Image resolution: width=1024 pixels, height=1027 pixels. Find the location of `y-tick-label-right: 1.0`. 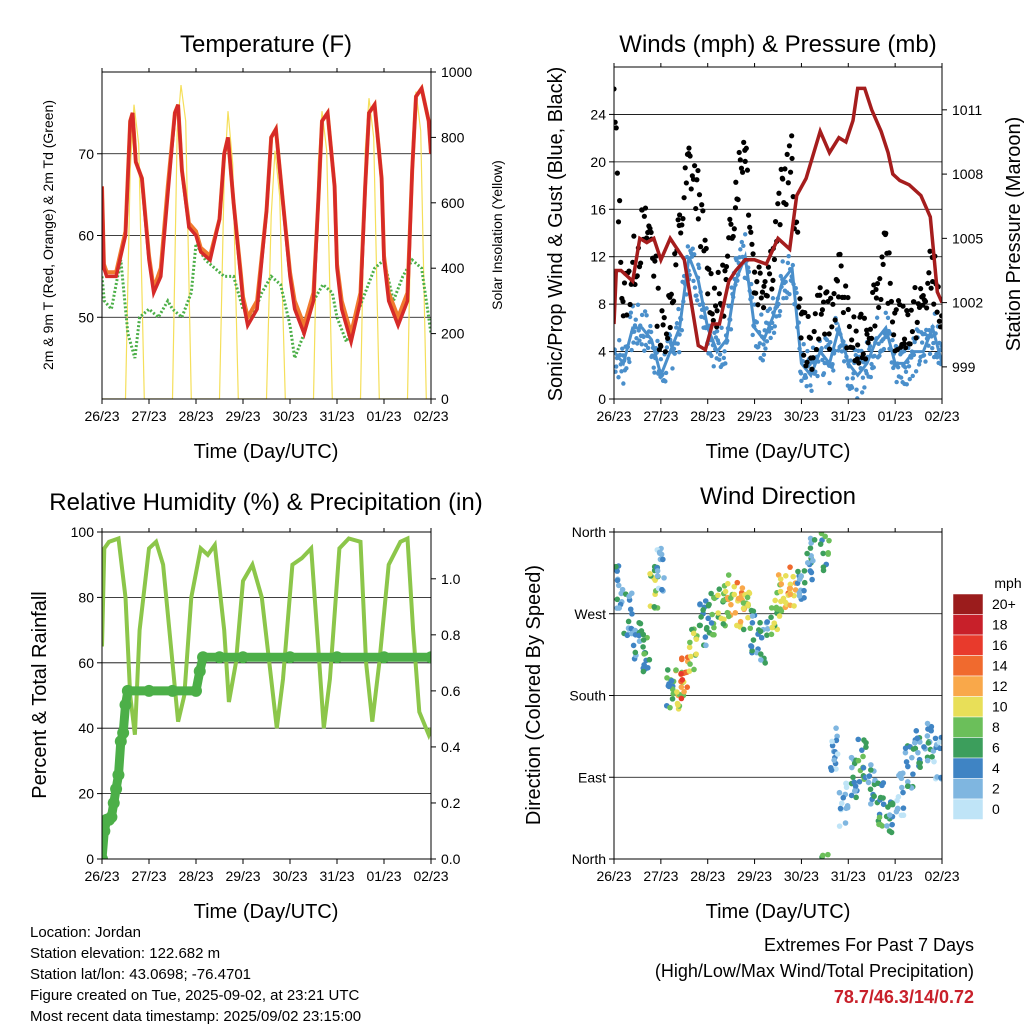

y-tick-label-right: 1.0 is located at coordinates (451, 579).